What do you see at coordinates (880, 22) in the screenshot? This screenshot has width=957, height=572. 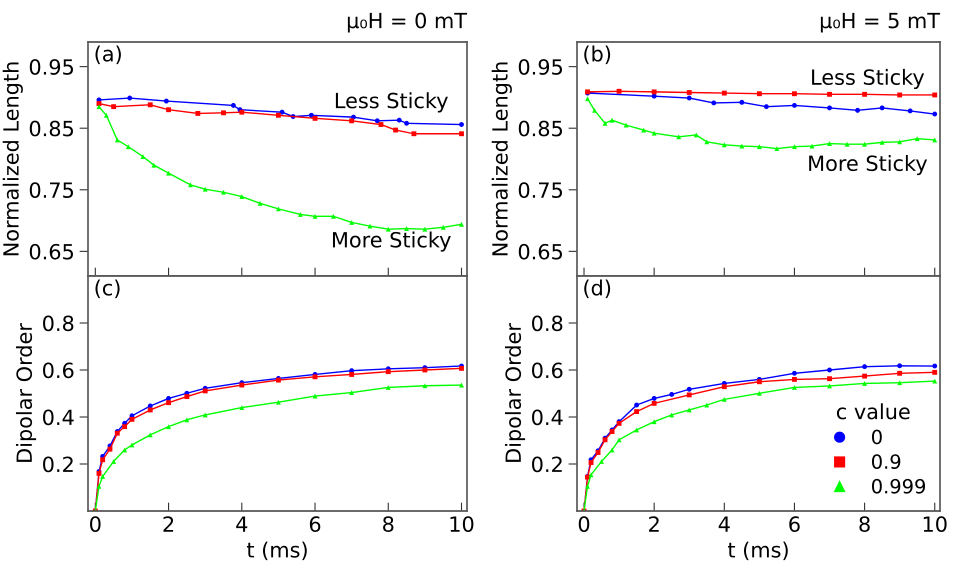 I see `chart-title: μ₀H = 5 mT` at bounding box center [880, 22].